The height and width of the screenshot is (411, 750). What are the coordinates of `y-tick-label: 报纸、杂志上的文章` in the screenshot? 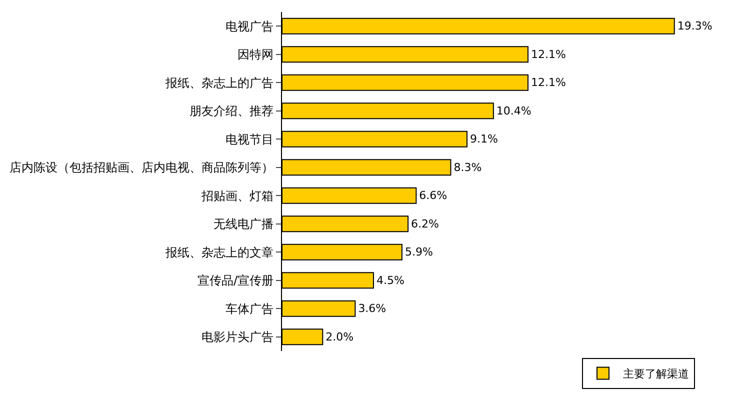 It's located at (219, 252).